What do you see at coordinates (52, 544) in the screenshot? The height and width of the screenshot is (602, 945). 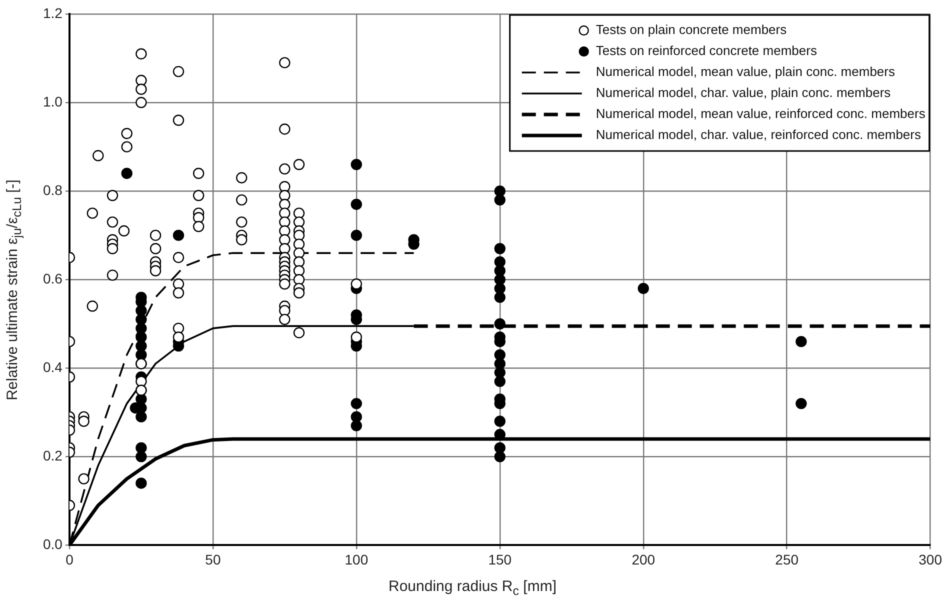 I see `y-tick-label: 0.0` at bounding box center [52, 544].